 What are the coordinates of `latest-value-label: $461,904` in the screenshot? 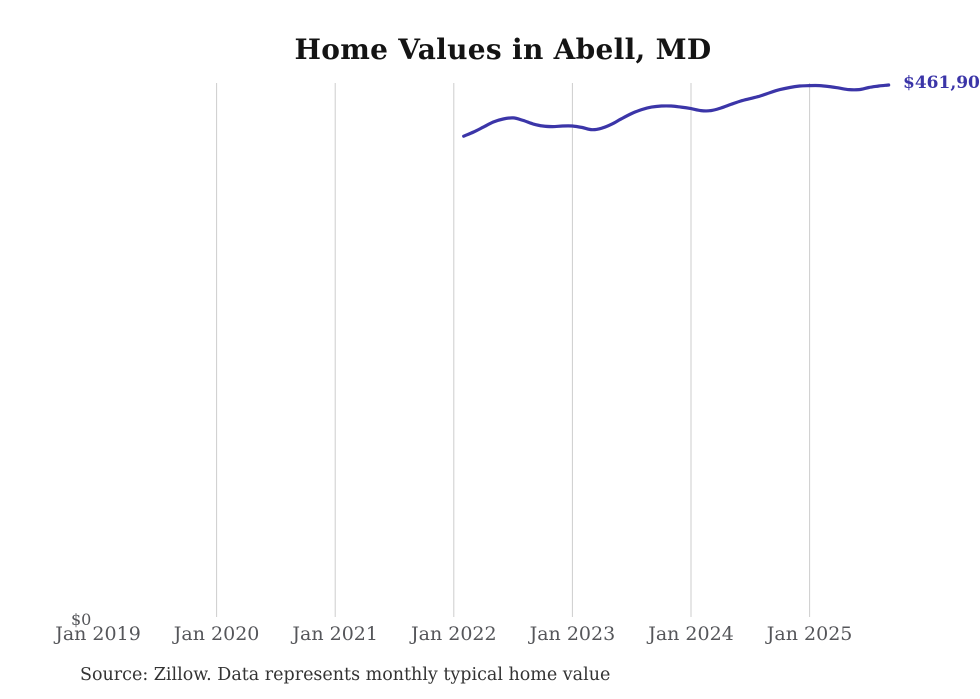 It's located at (941, 83).